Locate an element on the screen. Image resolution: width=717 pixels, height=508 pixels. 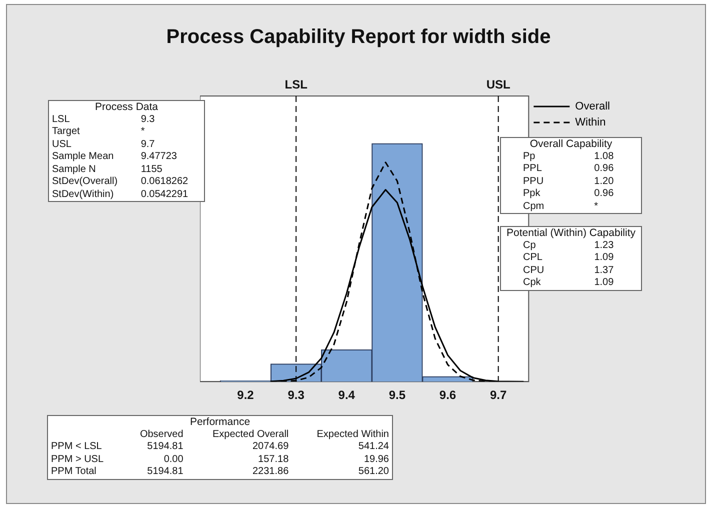
ref-line-label: LSL is located at coordinates (296, 84).